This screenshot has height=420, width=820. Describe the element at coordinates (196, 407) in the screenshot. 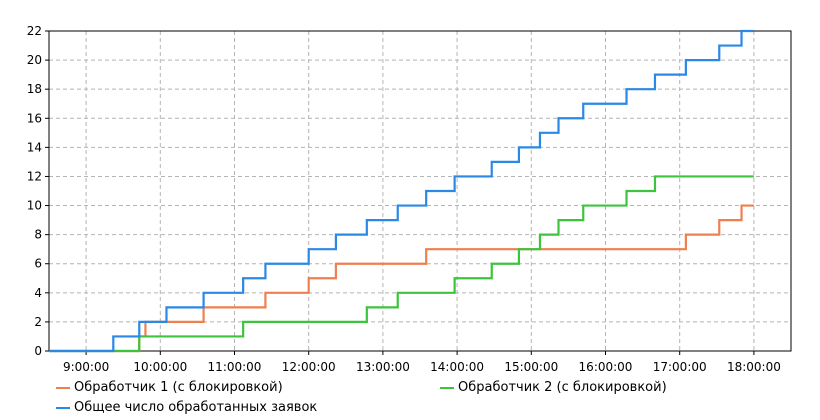

I see `legend-label-series-3: Общее число обработанных заявок` at that location.